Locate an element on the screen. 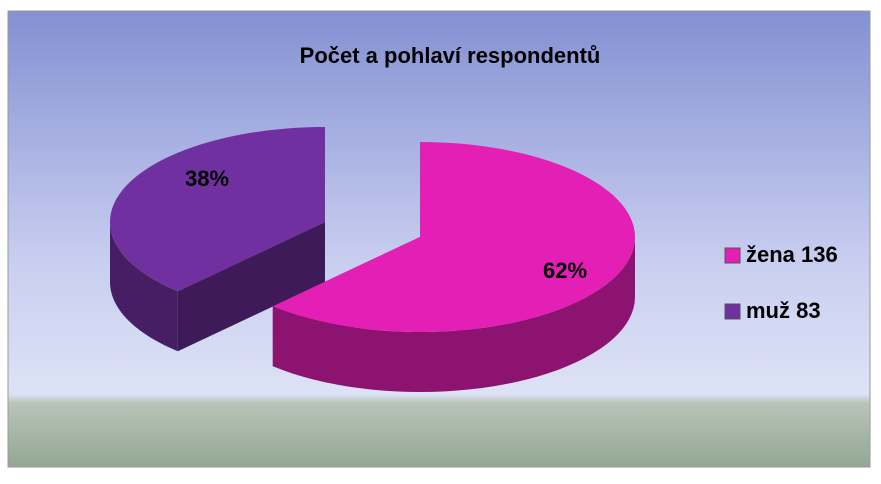 The image size is (881, 484). legend-label: muž 83 is located at coordinates (783, 310).